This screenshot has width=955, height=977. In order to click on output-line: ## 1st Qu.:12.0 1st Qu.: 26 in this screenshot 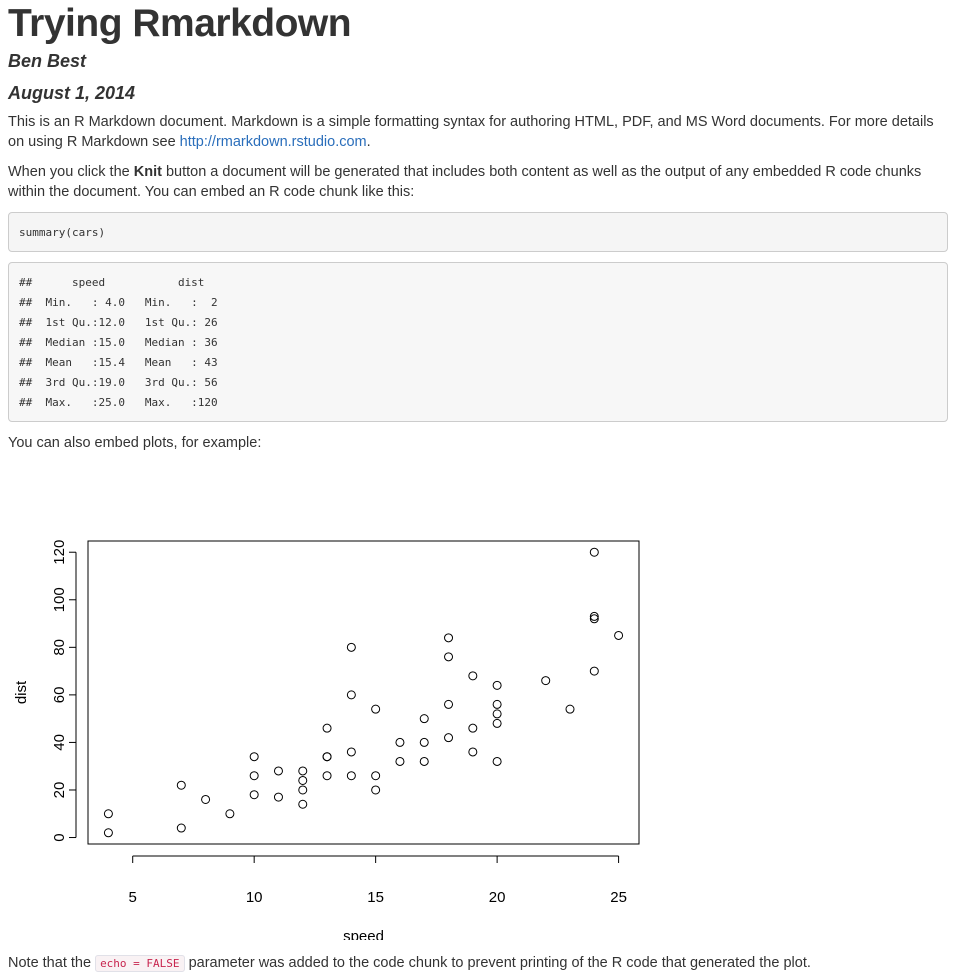, I will do `click(125, 322)`.